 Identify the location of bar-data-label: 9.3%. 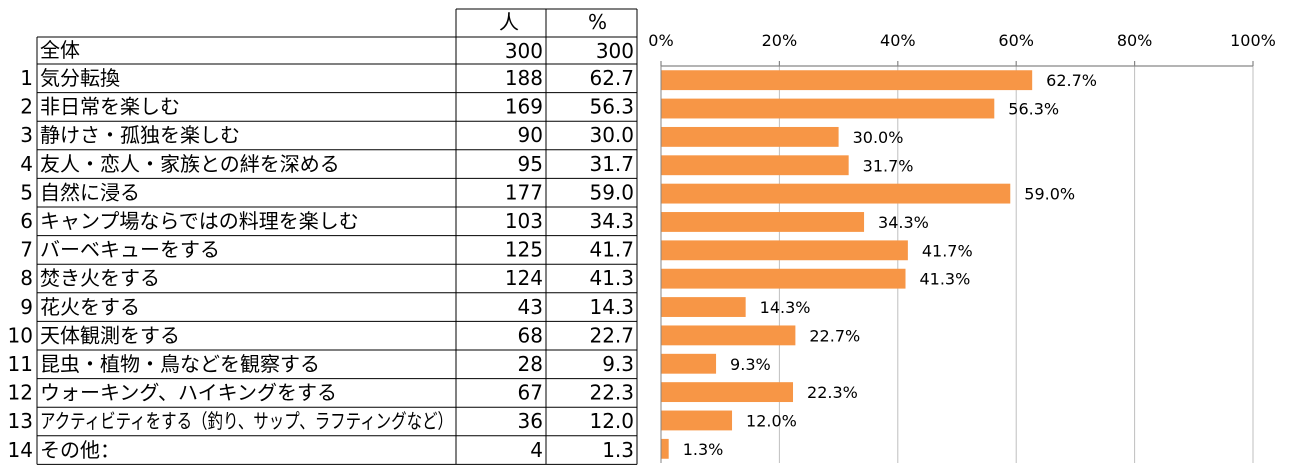
(750, 364).